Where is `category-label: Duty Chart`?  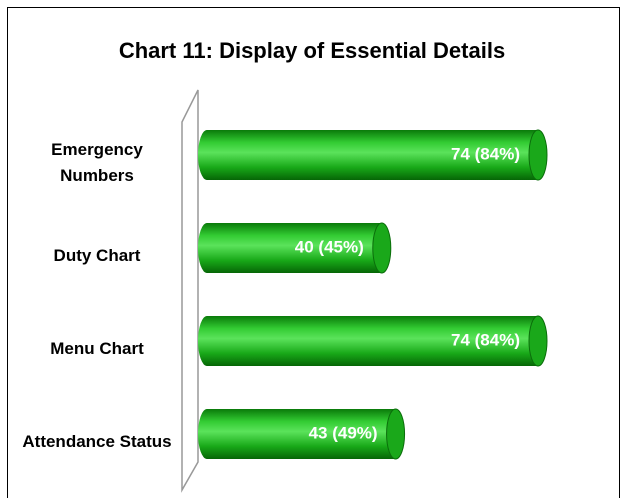
category-label: Duty Chart is located at coordinates (97, 255).